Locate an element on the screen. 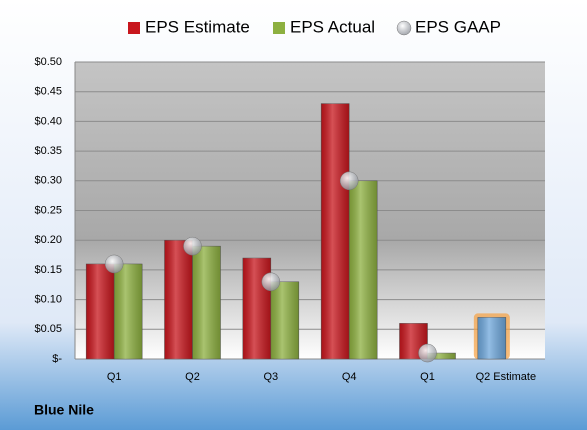 This screenshot has width=587, height=430. y-tick-label: $0.35 is located at coordinates (48, 151).